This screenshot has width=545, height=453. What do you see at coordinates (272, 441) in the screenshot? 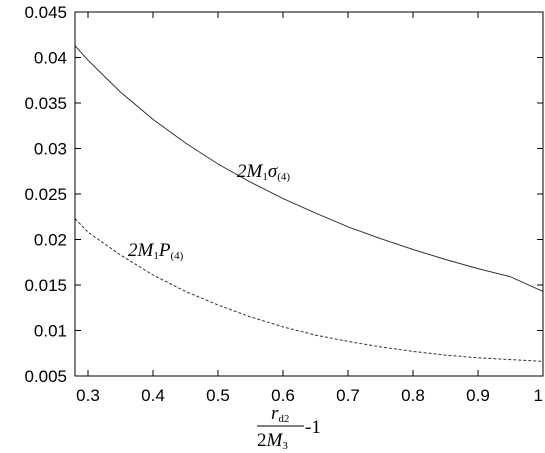
I see `xlabel-denominator: 2M3` at bounding box center [272, 441].